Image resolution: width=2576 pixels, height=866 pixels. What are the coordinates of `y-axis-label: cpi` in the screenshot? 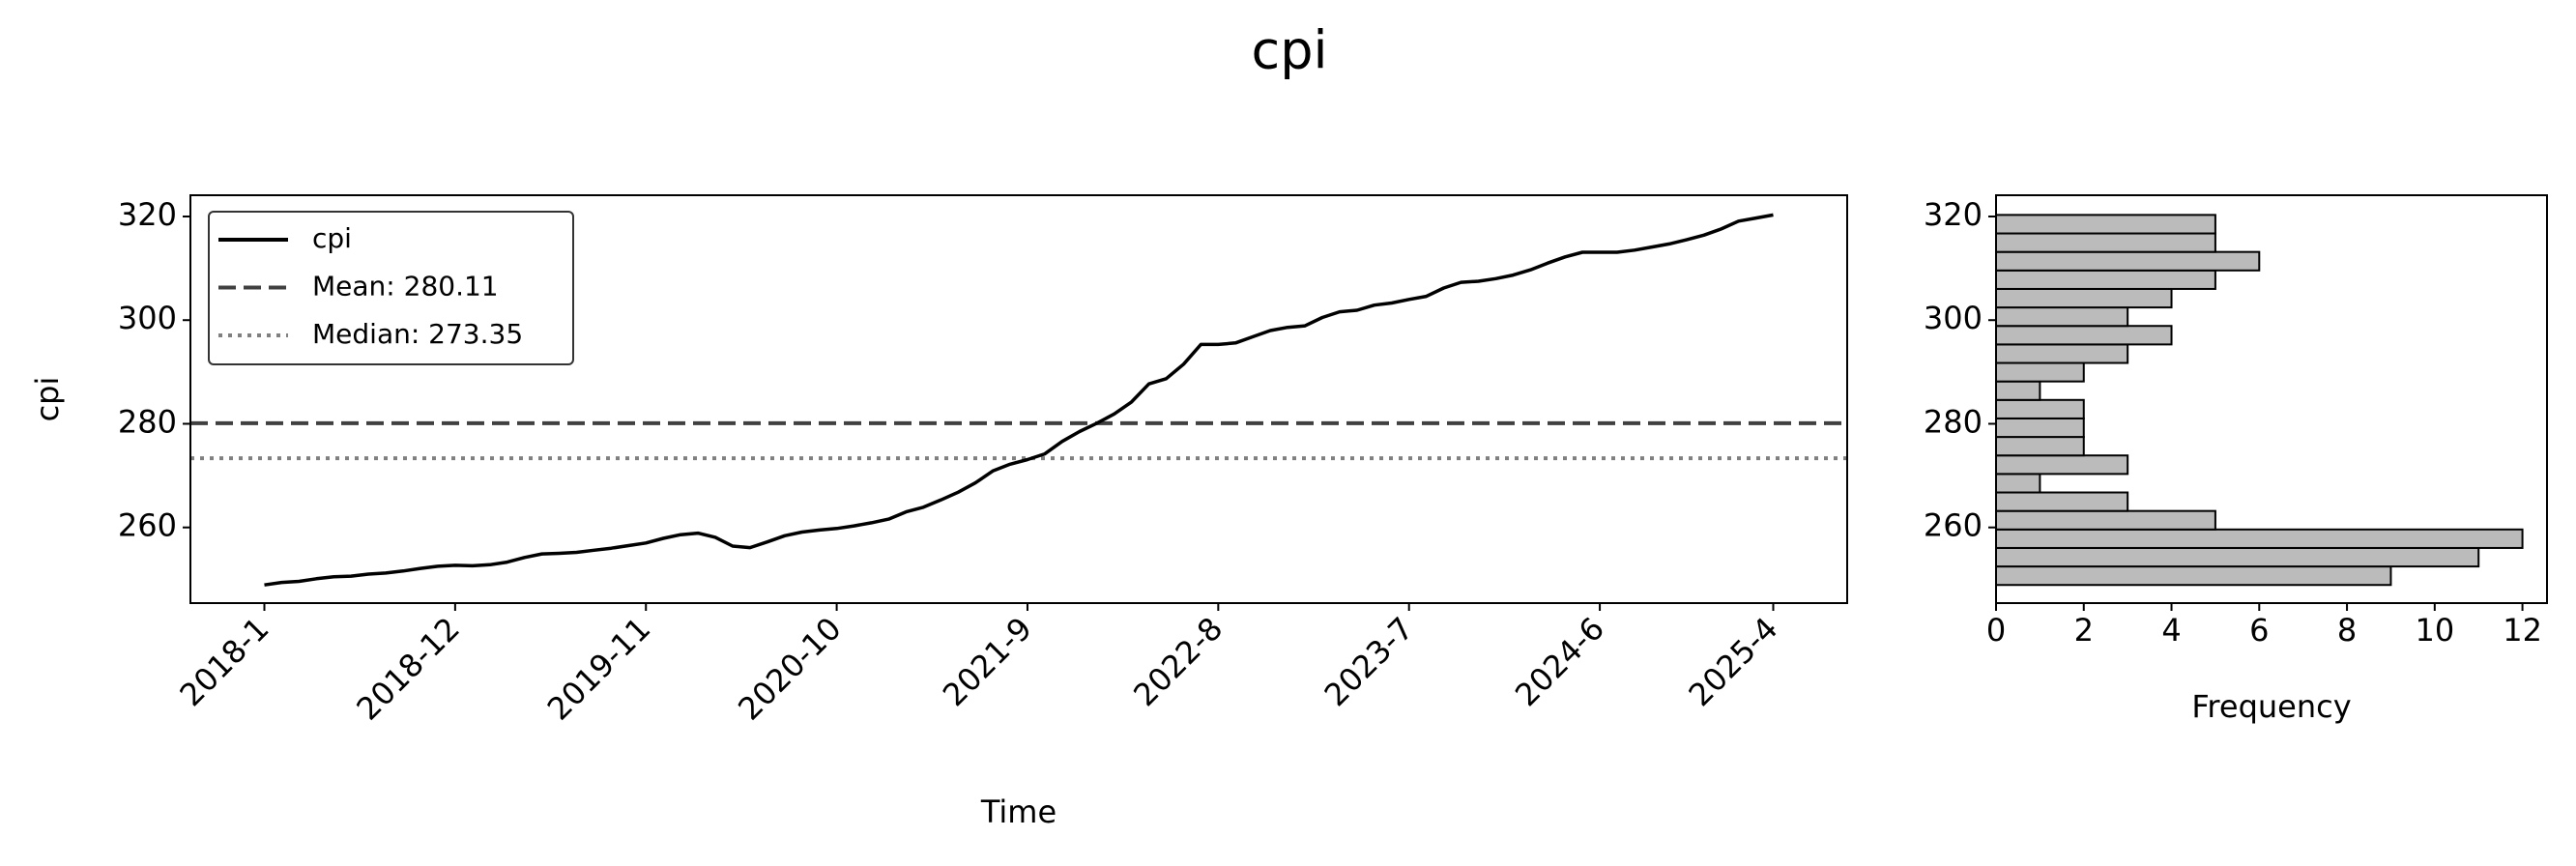 It's located at (47, 400).